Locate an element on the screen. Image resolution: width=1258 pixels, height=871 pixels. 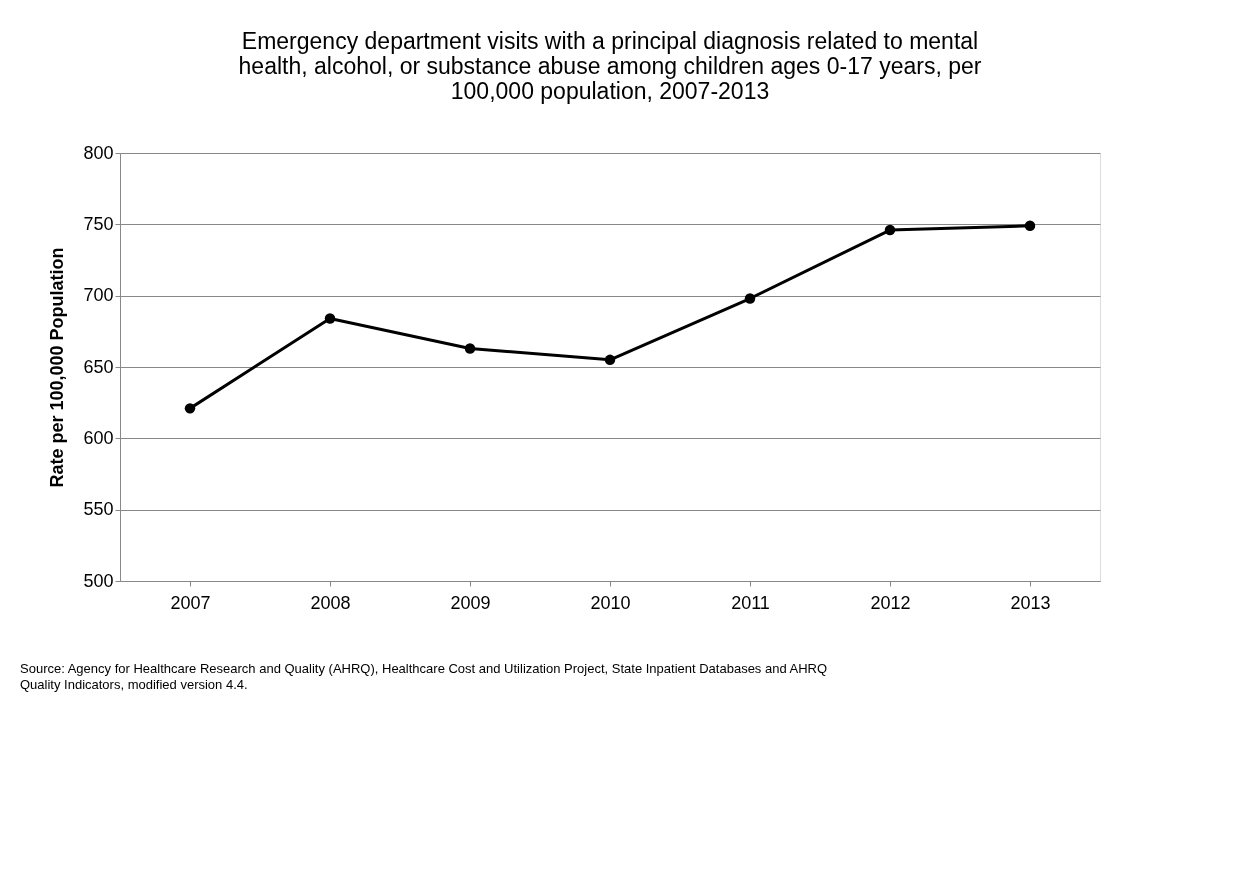
x-tick-label: 2007 is located at coordinates (190, 602).